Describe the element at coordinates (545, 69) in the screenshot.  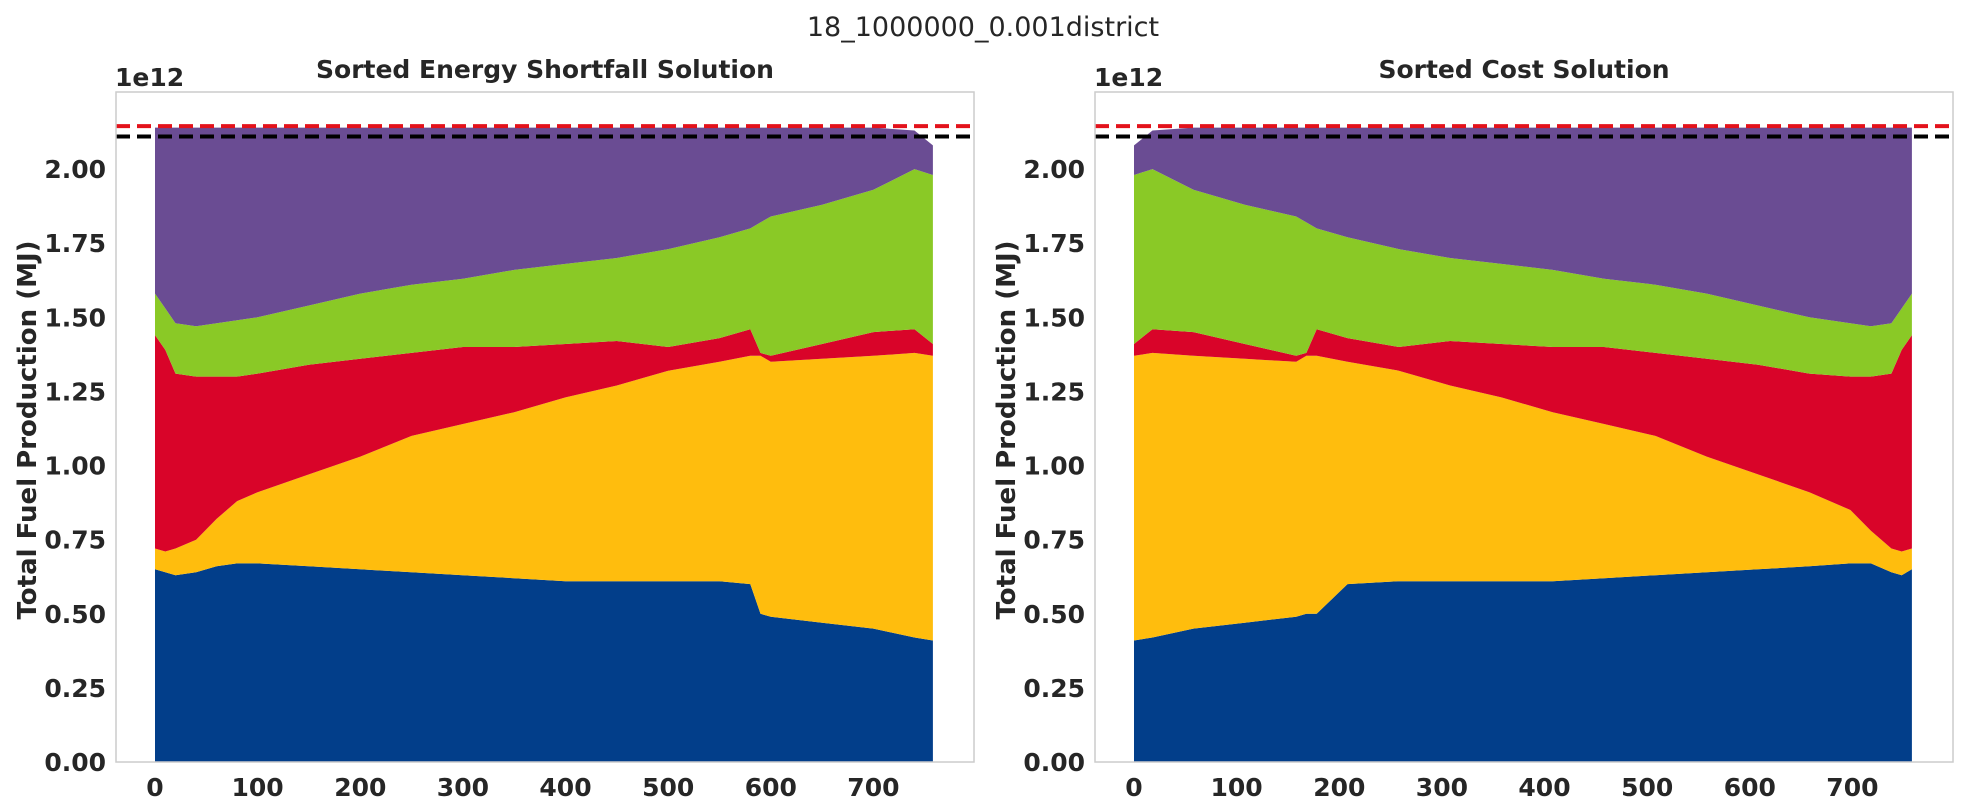
I see `panel-title: Sorted Energy Shortfall Solution` at that location.